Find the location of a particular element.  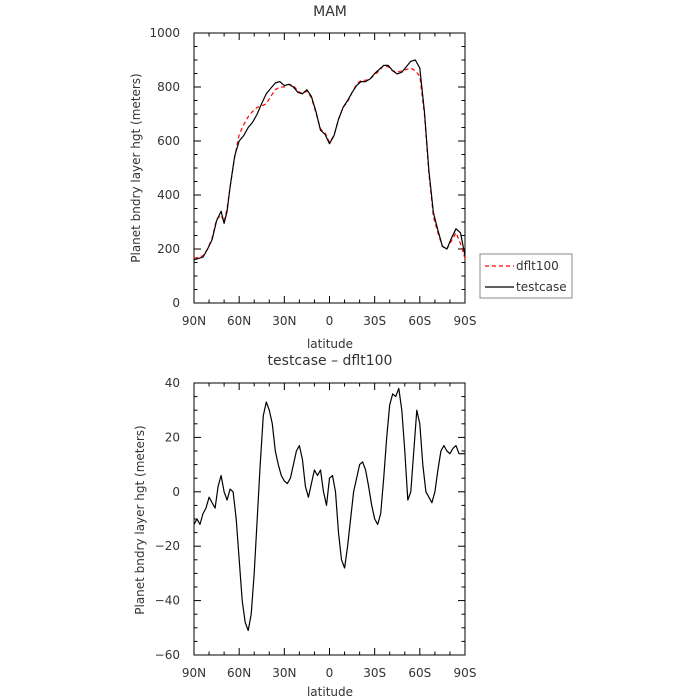

legend: dflt100 testcase is located at coordinates (526, 276).